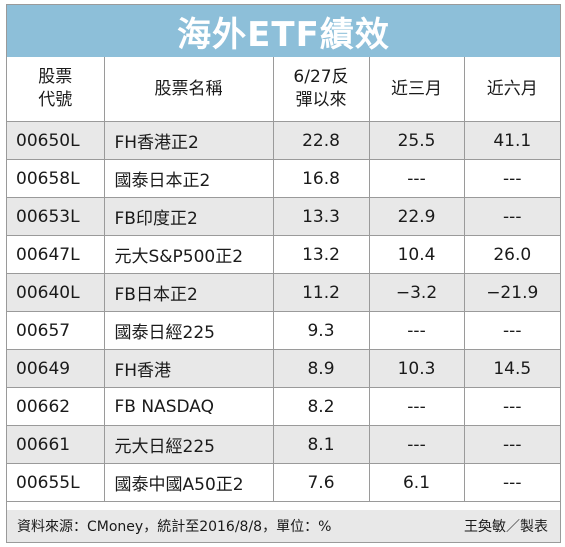  Describe the element at coordinates (321, 330) in the screenshot. I see `cell-since-rebound: 9.3` at that location.